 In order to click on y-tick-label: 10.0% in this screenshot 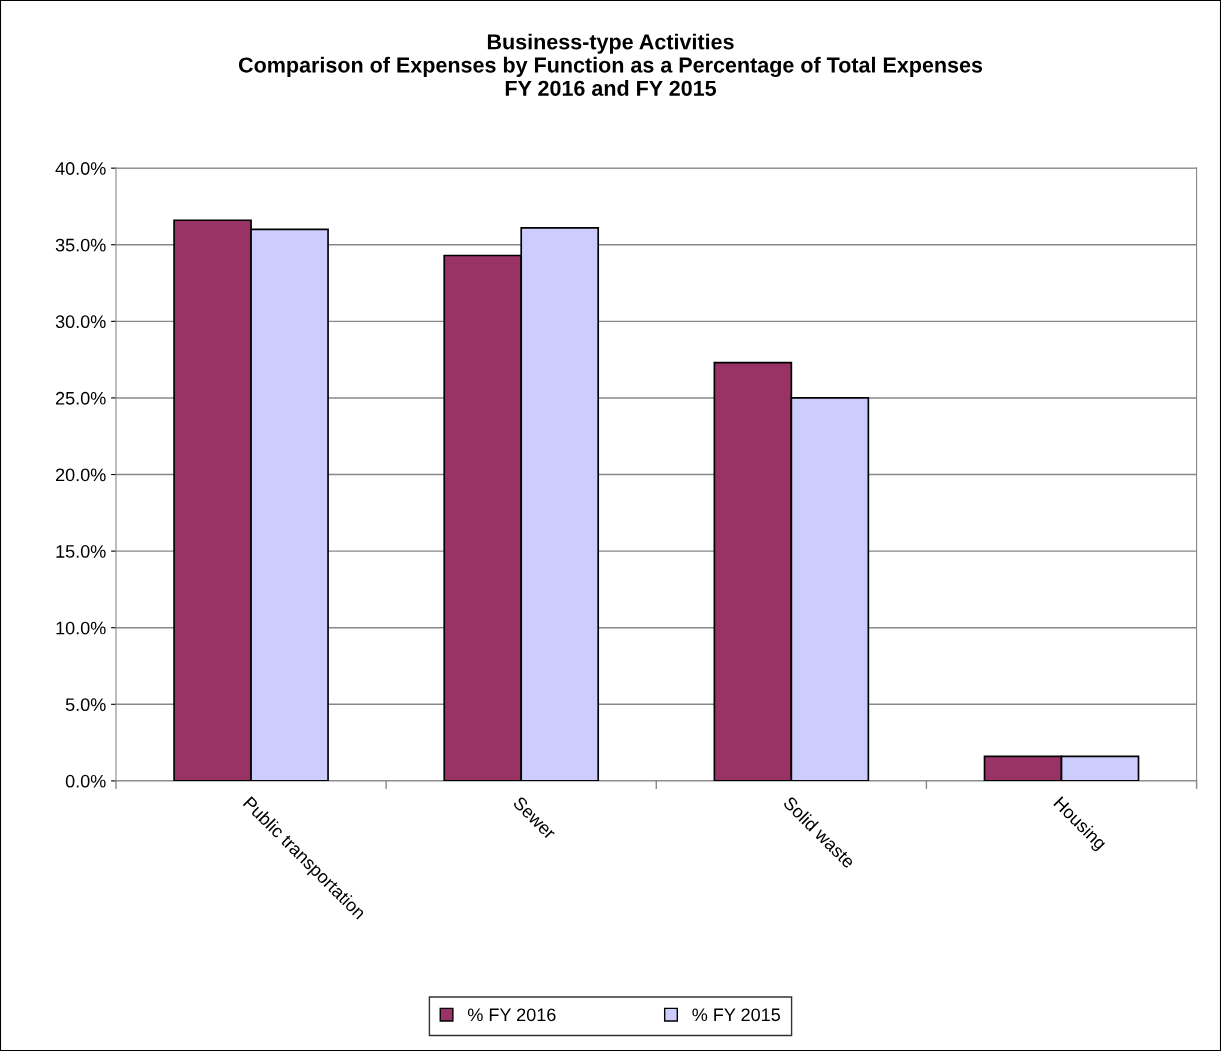, I will do `click(81, 628)`.